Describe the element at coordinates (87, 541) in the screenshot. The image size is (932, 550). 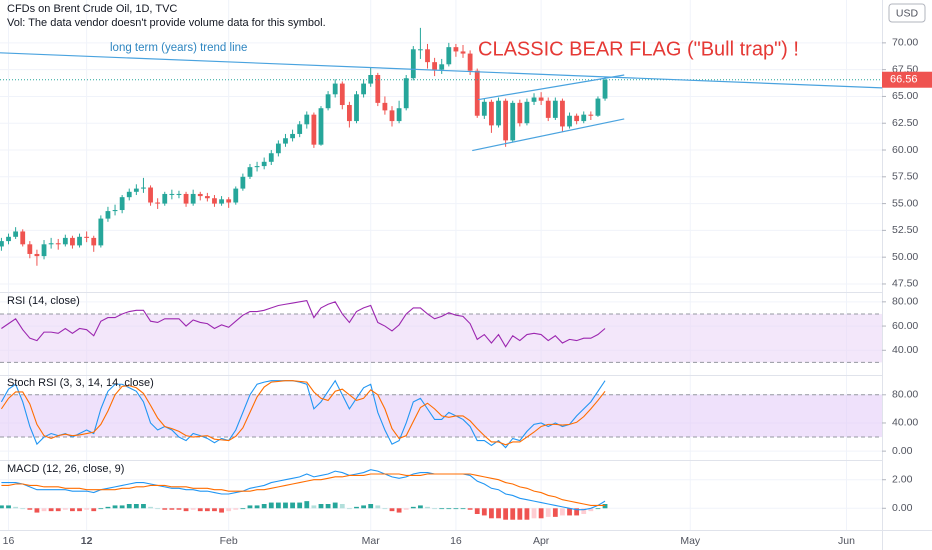
I see `x-tick-label: 12` at that location.